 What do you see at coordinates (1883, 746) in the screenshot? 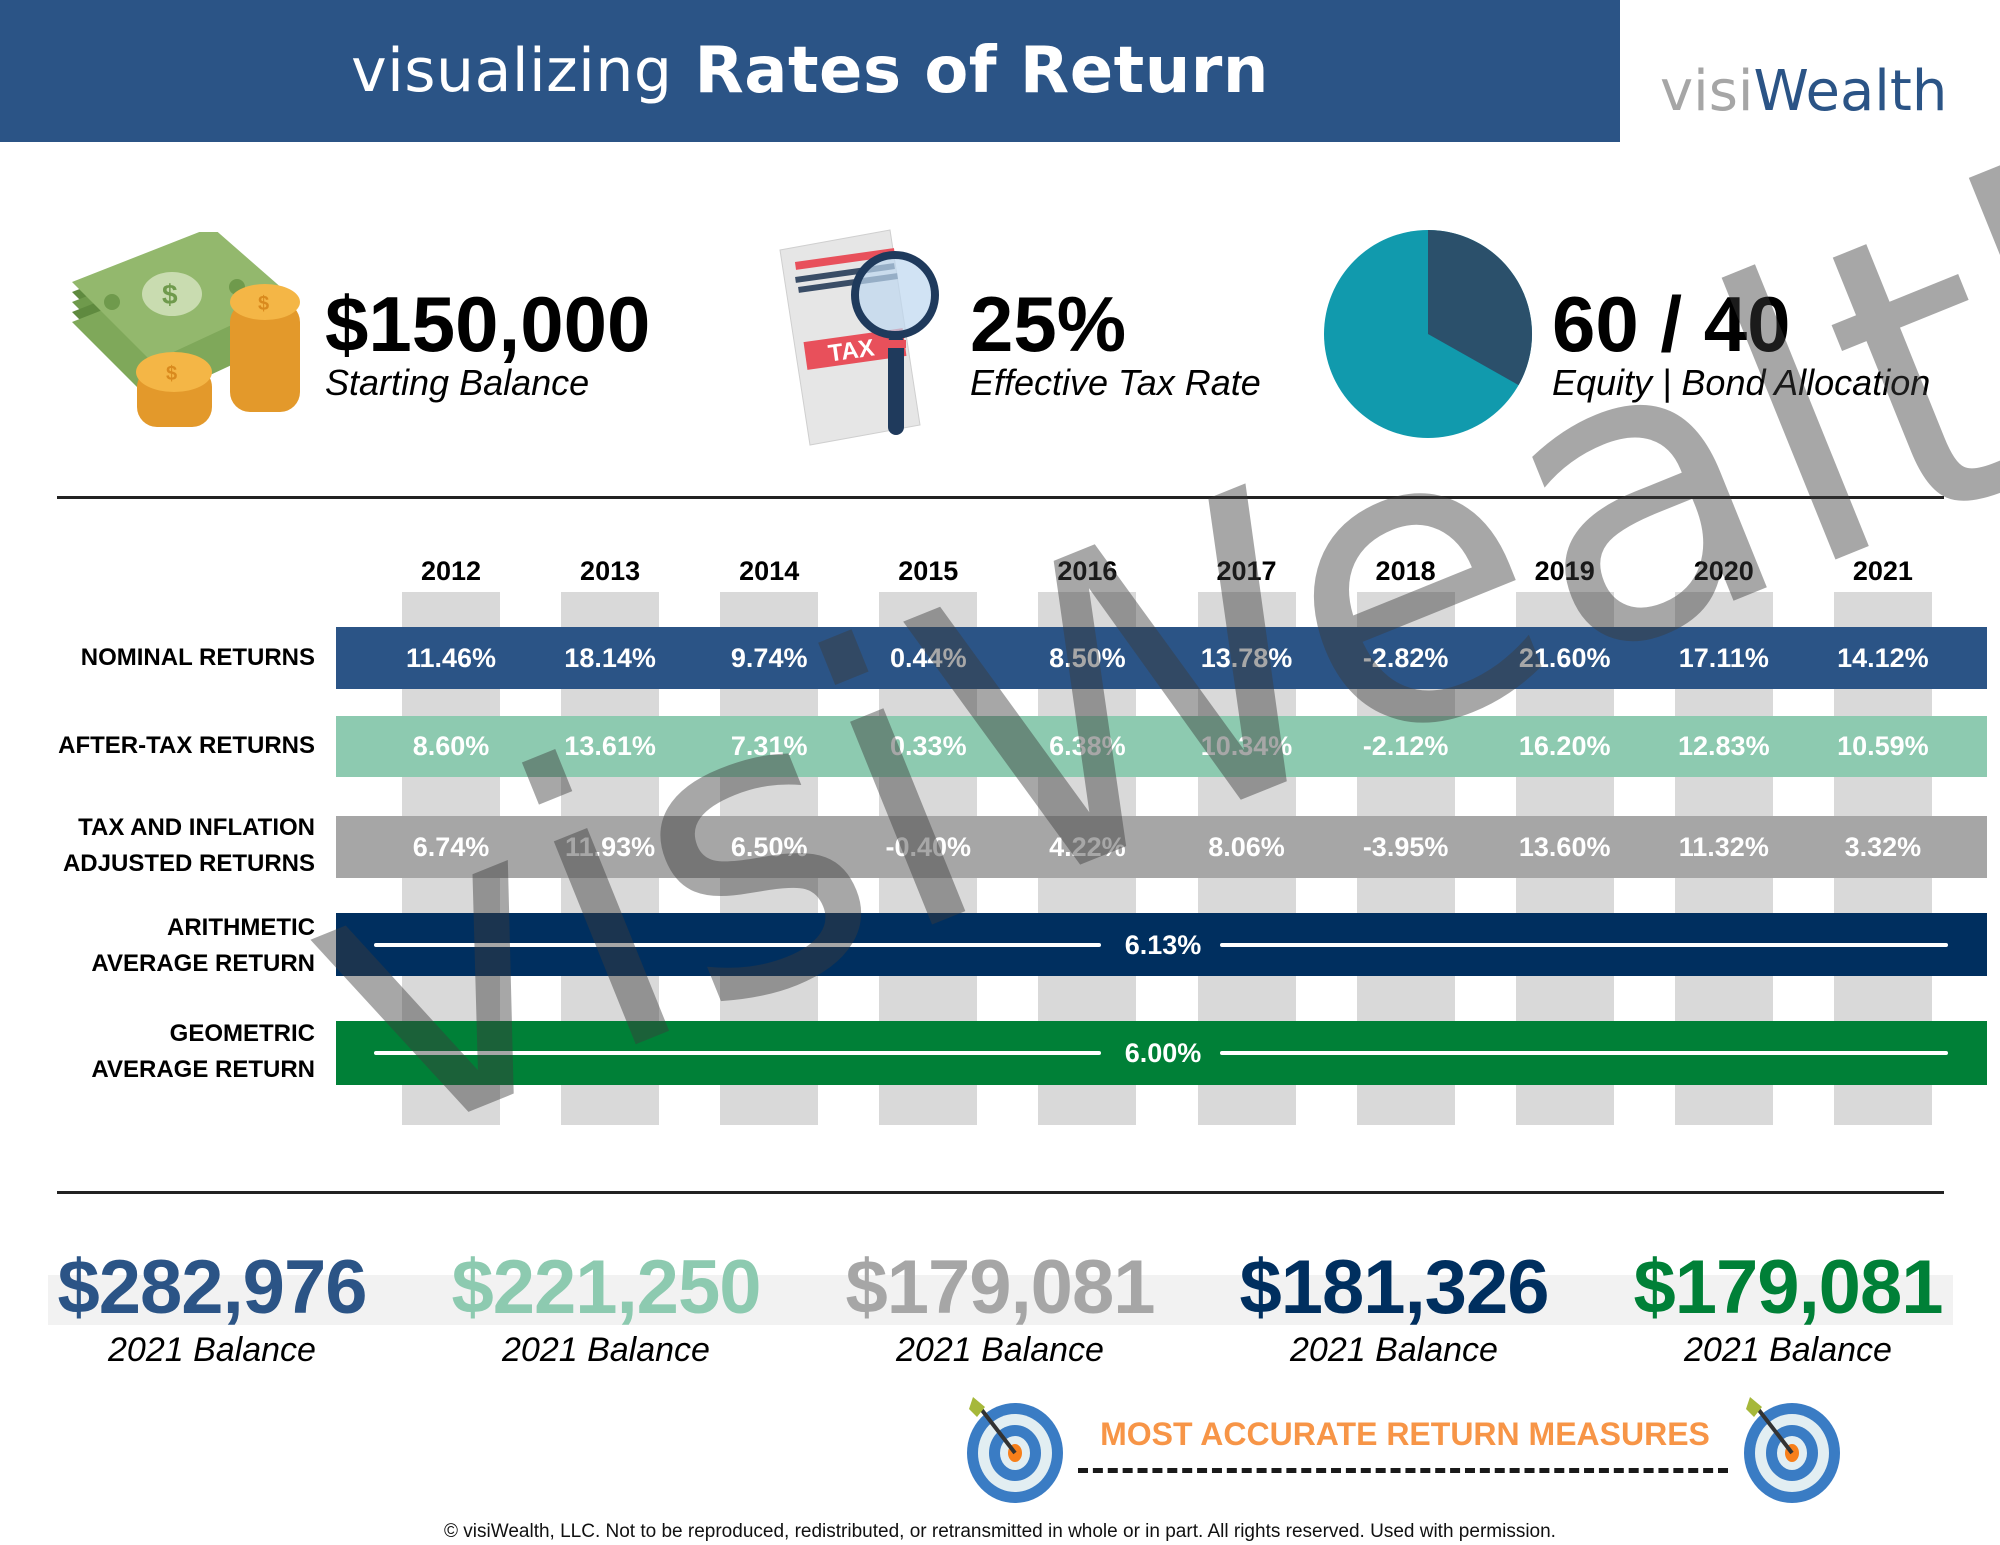
I see `return-cell: 10.59%` at bounding box center [1883, 746].